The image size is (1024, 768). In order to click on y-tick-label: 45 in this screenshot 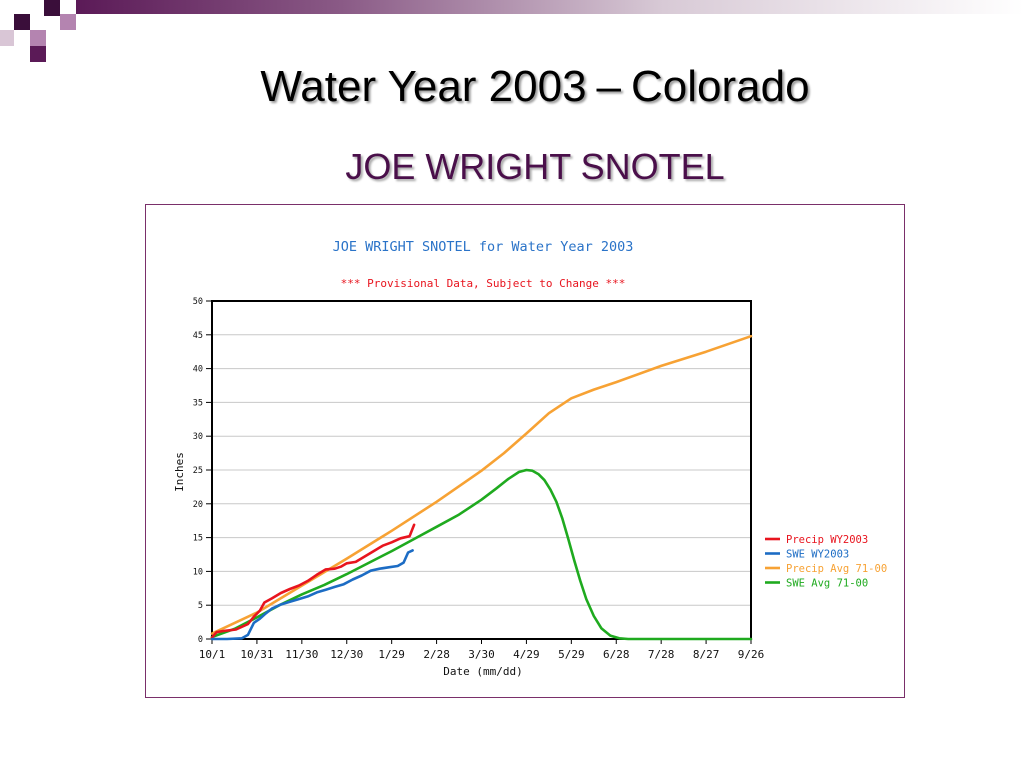, I will do `click(198, 336)`.